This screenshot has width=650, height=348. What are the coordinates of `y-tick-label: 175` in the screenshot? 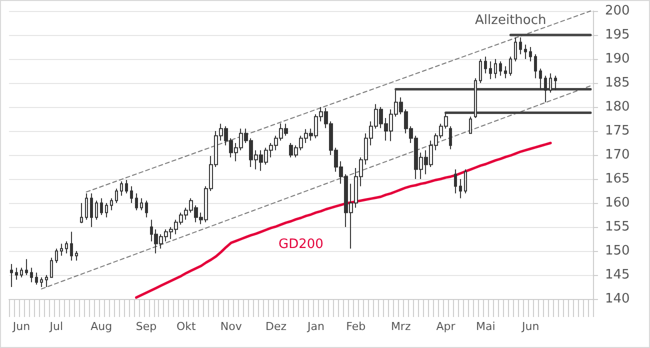 It's located at (617, 131).